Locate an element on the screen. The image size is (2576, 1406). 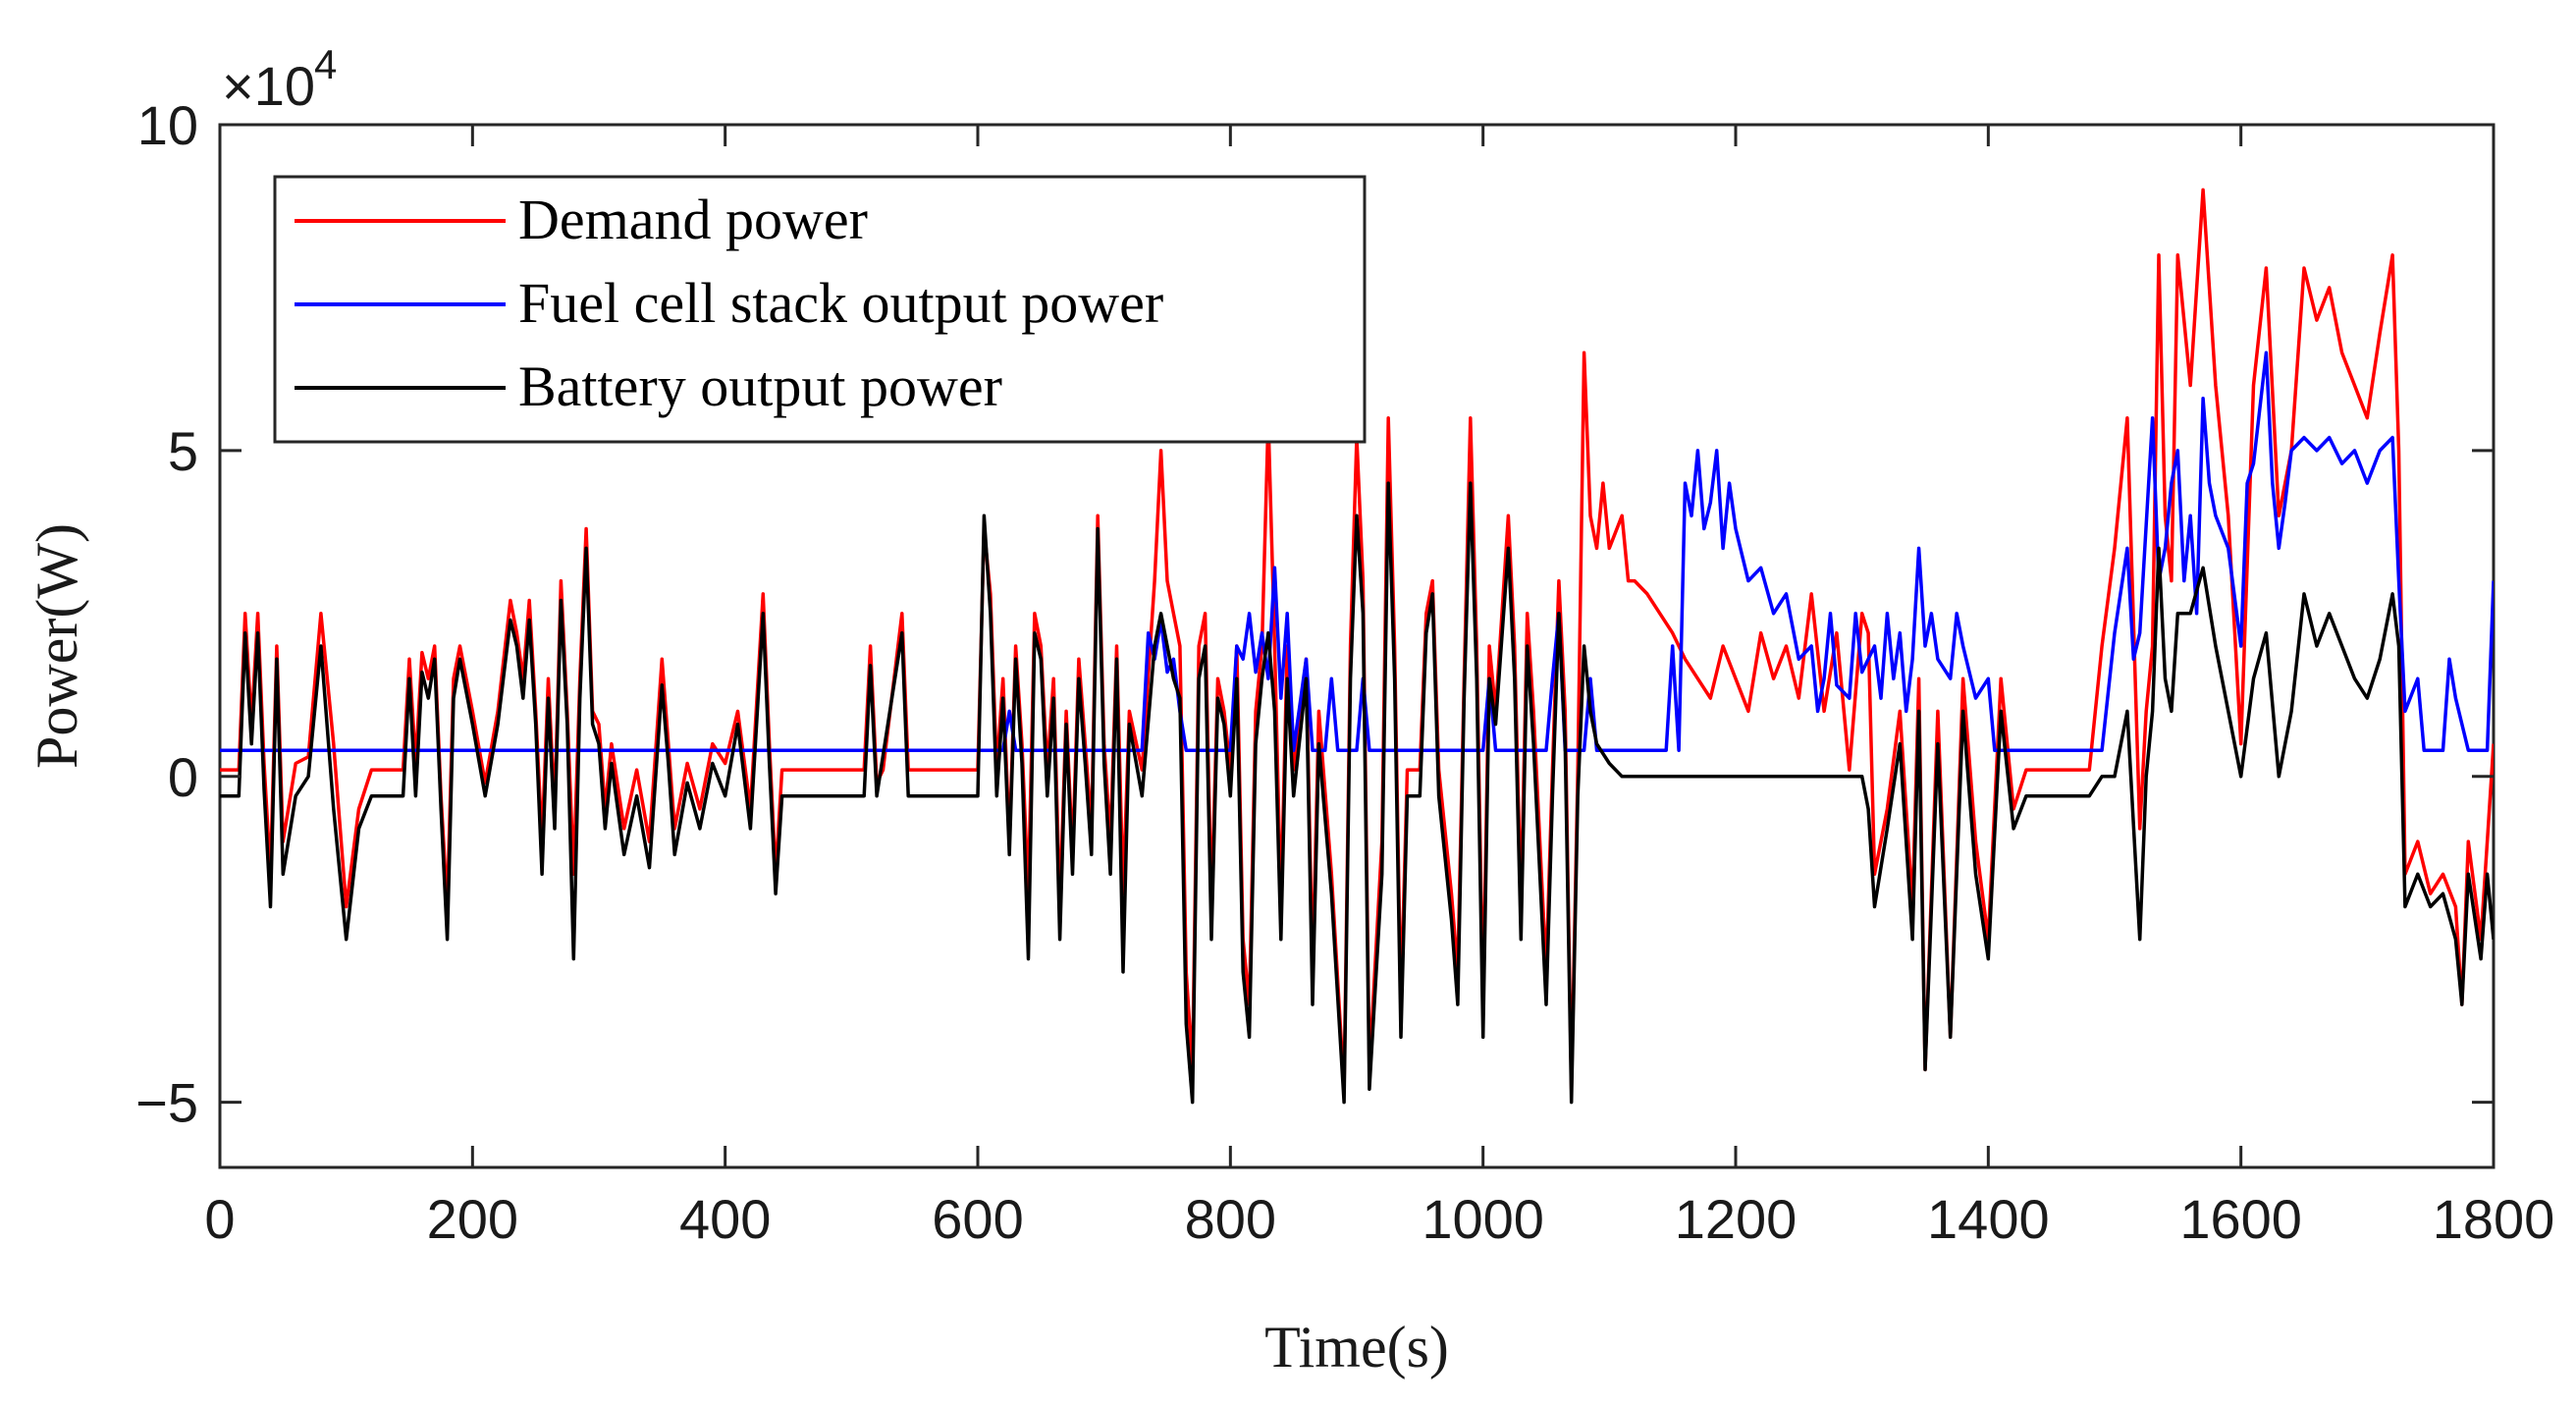
x-tick-label: 800 is located at coordinates (1230, 1219).